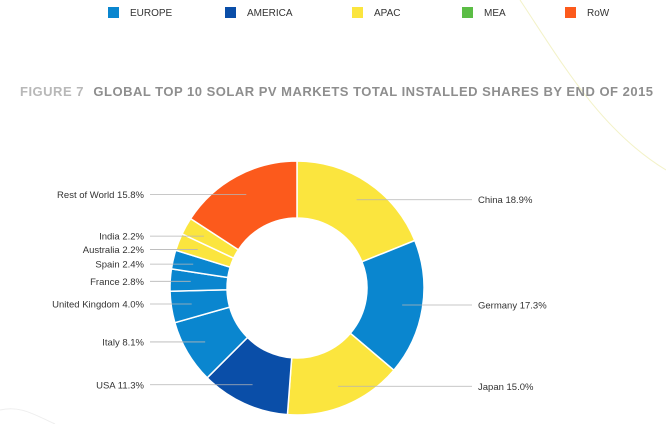  I want to click on slice-label: United Kingdom 4.0%, so click(98, 304).